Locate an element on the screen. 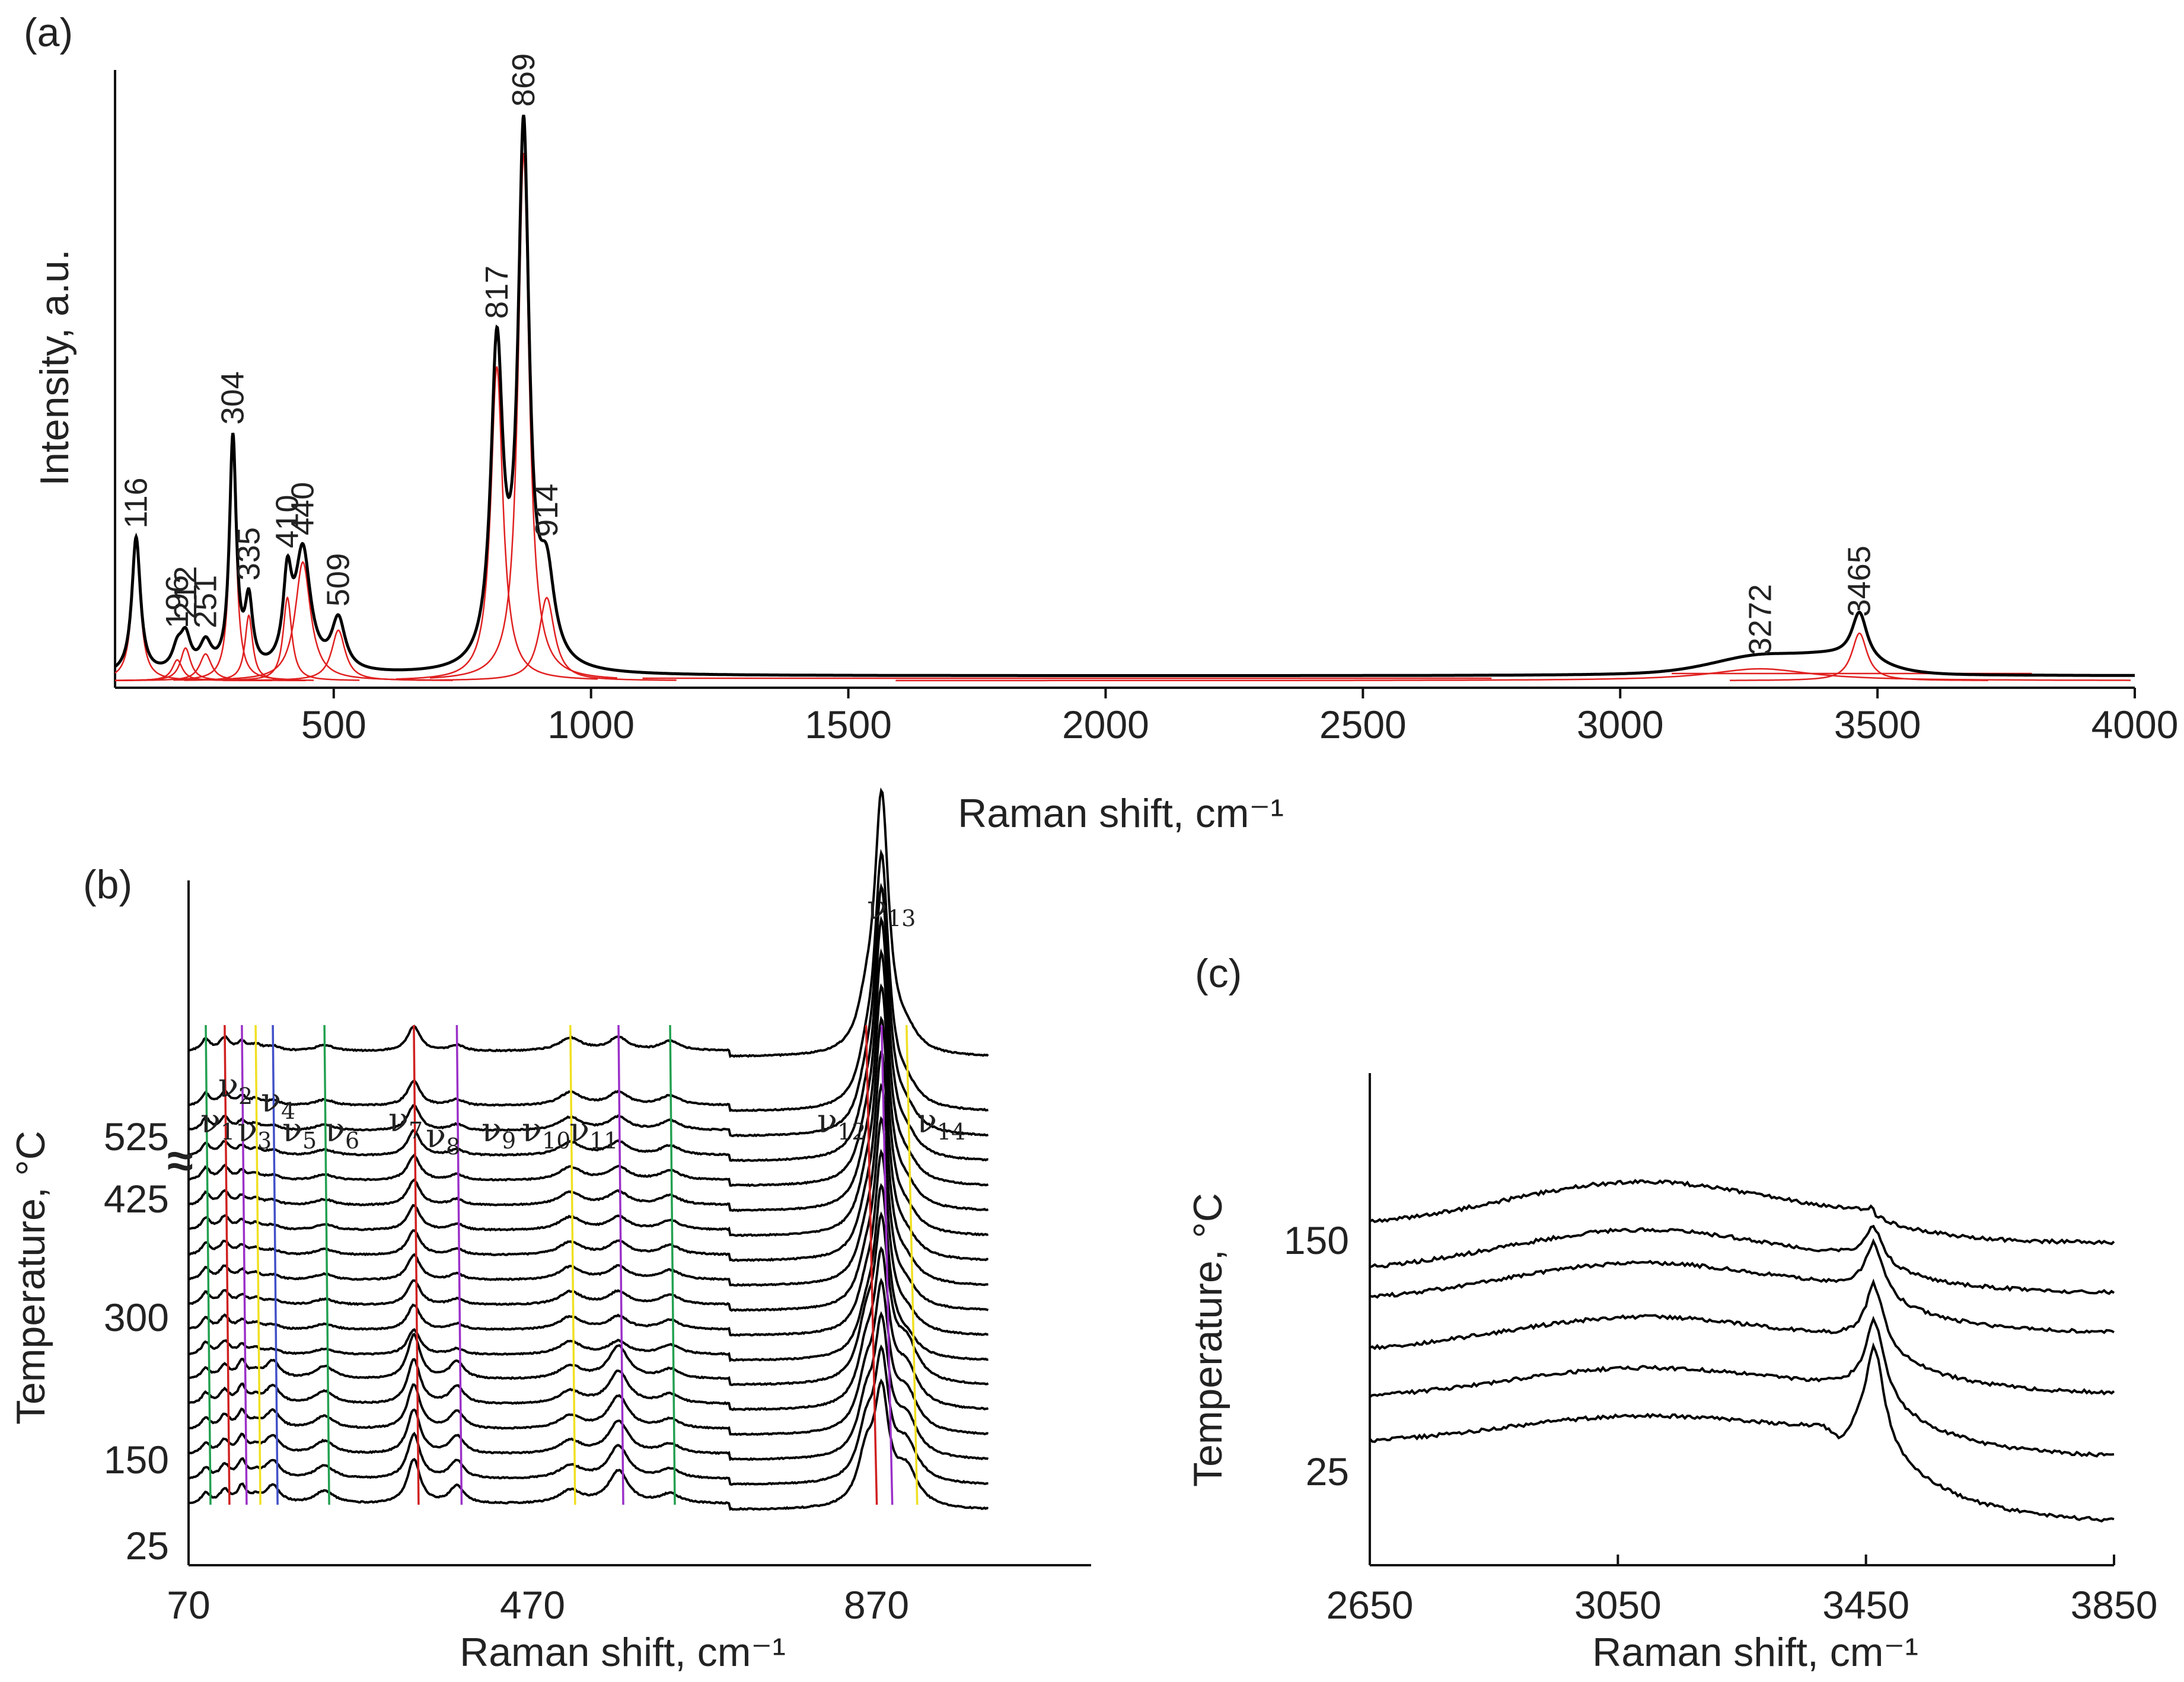 The width and height of the screenshot is (2184, 1682). panel-c-x-tick-label: 3450 is located at coordinates (1865, 1605).